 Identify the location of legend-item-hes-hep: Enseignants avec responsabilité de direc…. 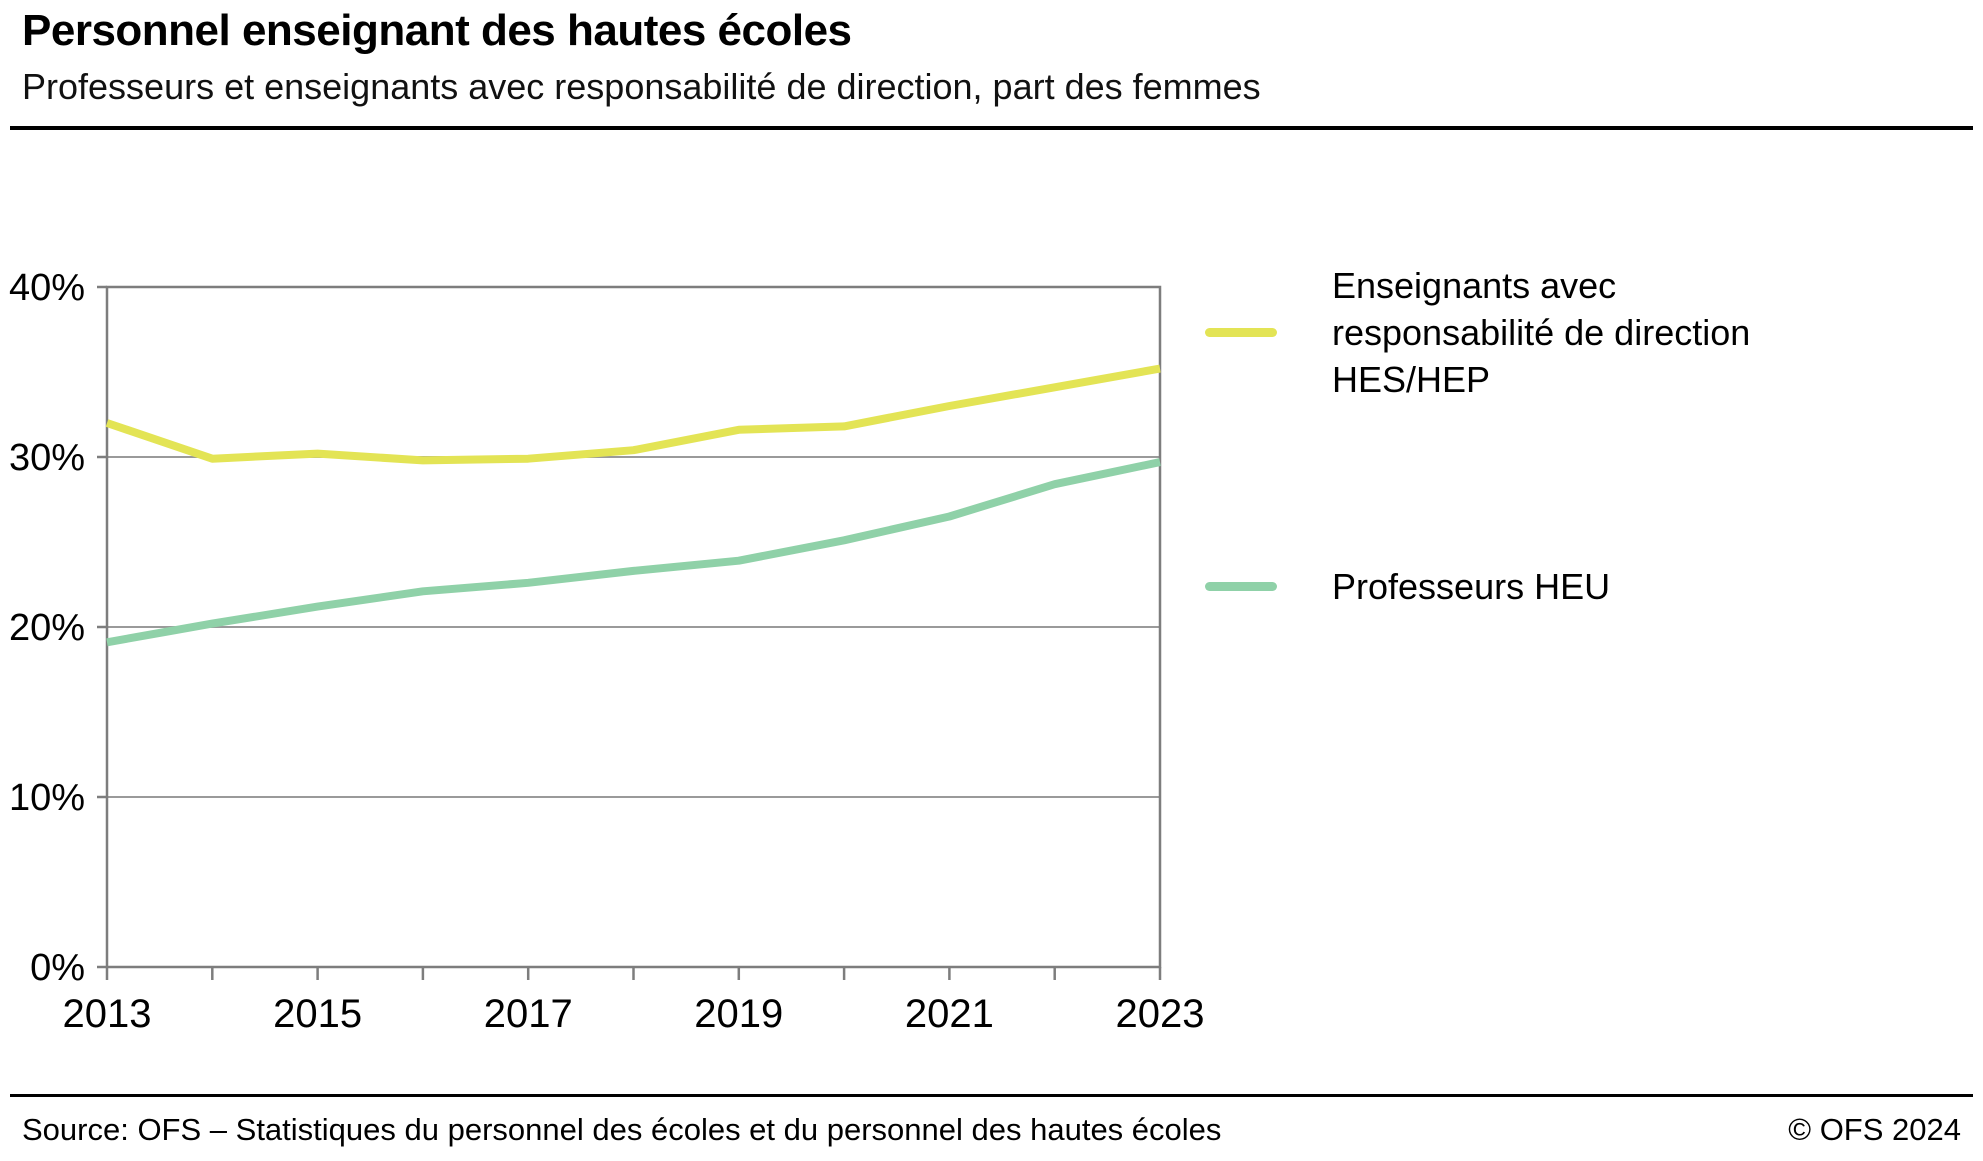
(1585, 332).